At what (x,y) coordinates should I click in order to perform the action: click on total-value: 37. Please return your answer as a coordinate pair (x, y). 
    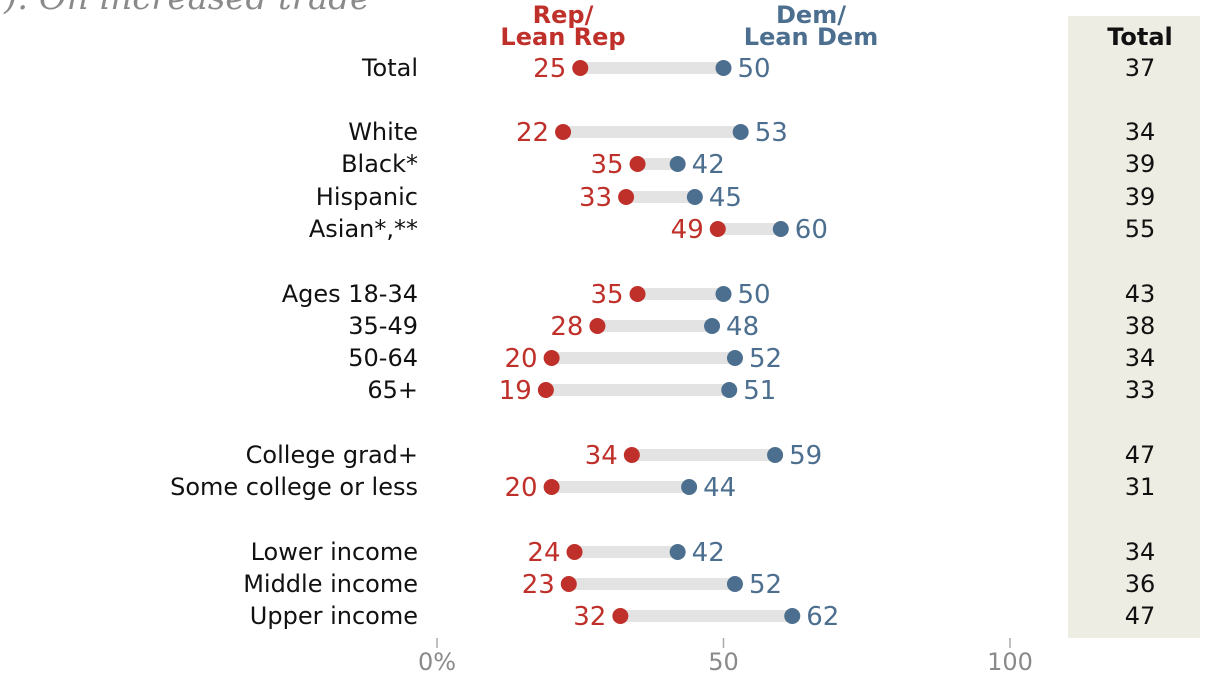
    Looking at the image, I should click on (1140, 68).